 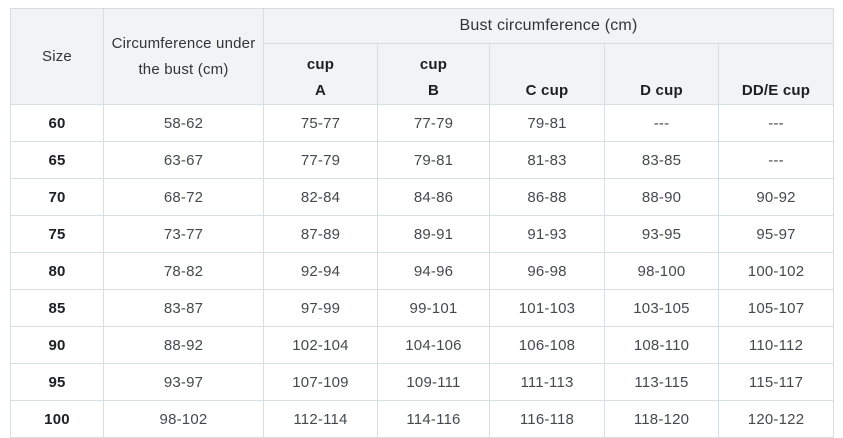 What do you see at coordinates (183, 123) in the screenshot?
I see `row-under-bust: 58-62` at bounding box center [183, 123].